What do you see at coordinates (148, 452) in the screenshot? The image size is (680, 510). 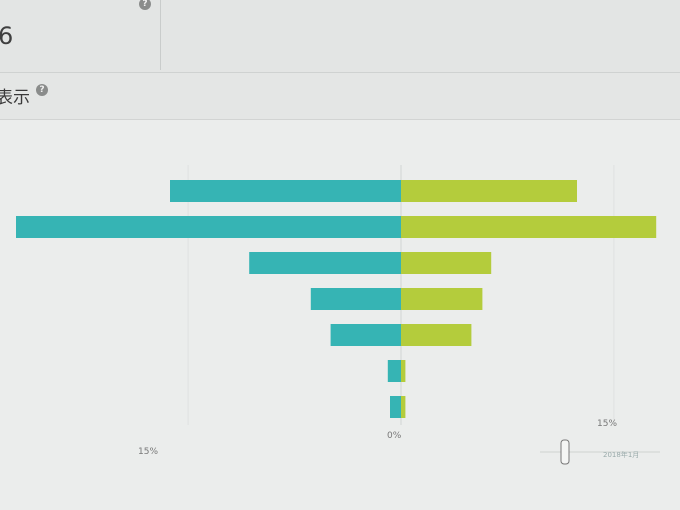 I see `tick-label-left: 15%` at bounding box center [148, 452].